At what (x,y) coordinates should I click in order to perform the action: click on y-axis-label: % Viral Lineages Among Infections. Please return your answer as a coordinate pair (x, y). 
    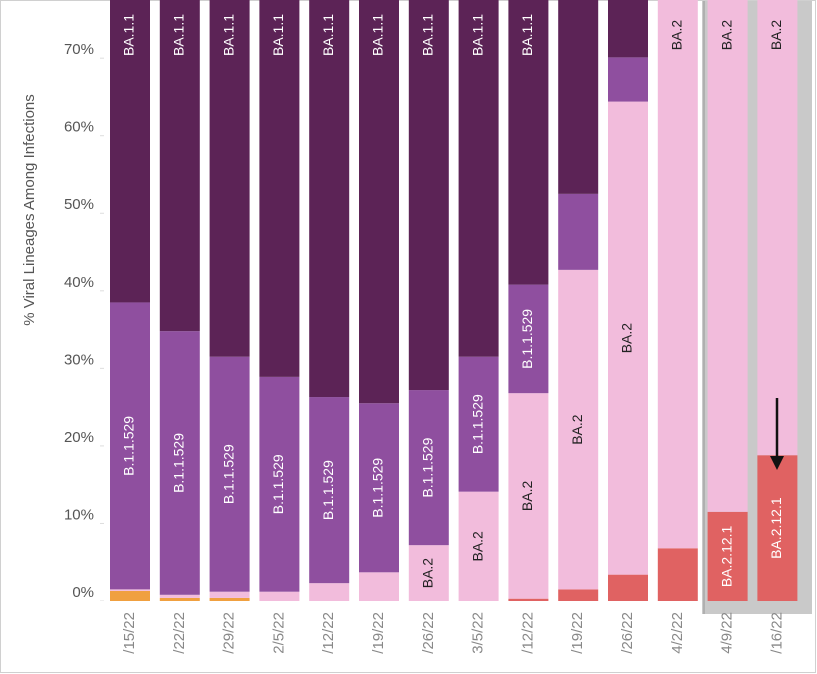
    Looking at the image, I should click on (29, 210).